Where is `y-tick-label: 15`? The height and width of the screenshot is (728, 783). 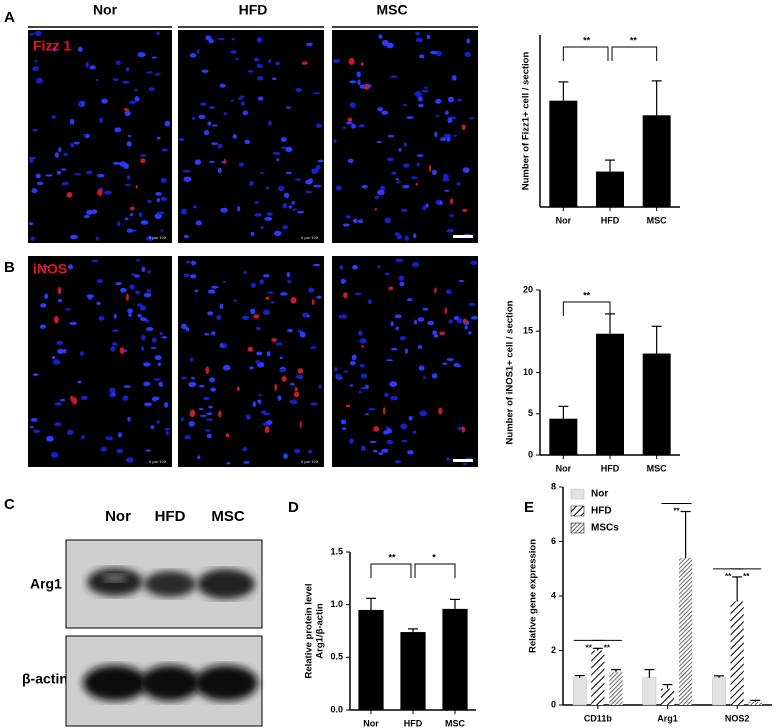 y-tick-label: 15 is located at coordinates (528, 331).